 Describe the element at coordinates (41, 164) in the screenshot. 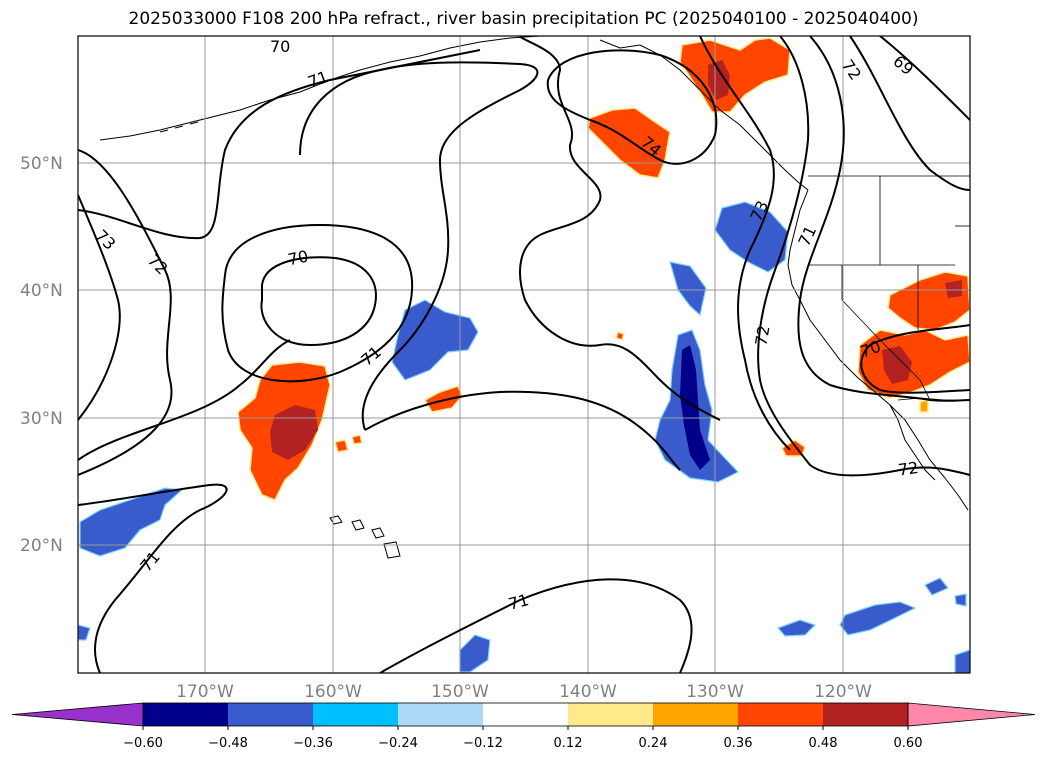

I see `lat-label: 50°N` at that location.